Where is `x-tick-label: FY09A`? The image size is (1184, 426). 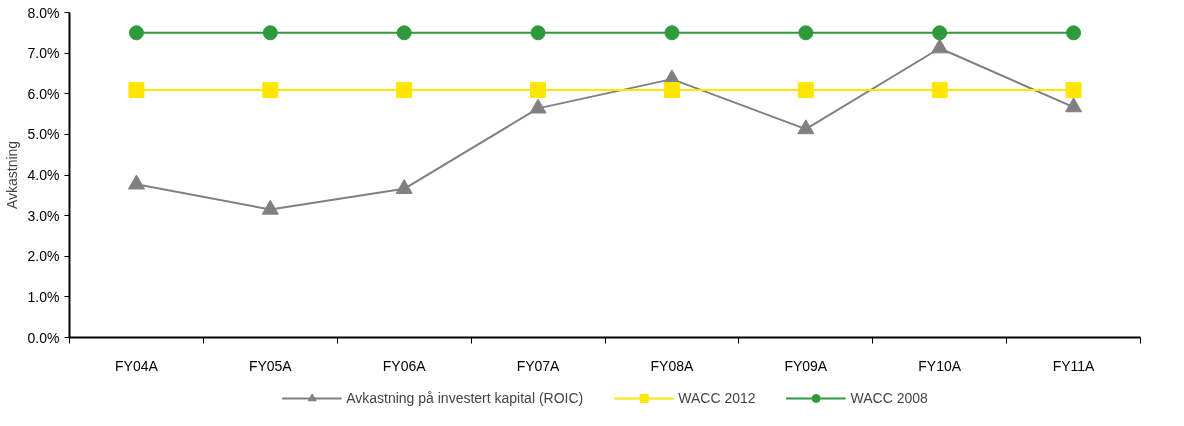
x-tick-label: FY09A is located at coordinates (806, 365).